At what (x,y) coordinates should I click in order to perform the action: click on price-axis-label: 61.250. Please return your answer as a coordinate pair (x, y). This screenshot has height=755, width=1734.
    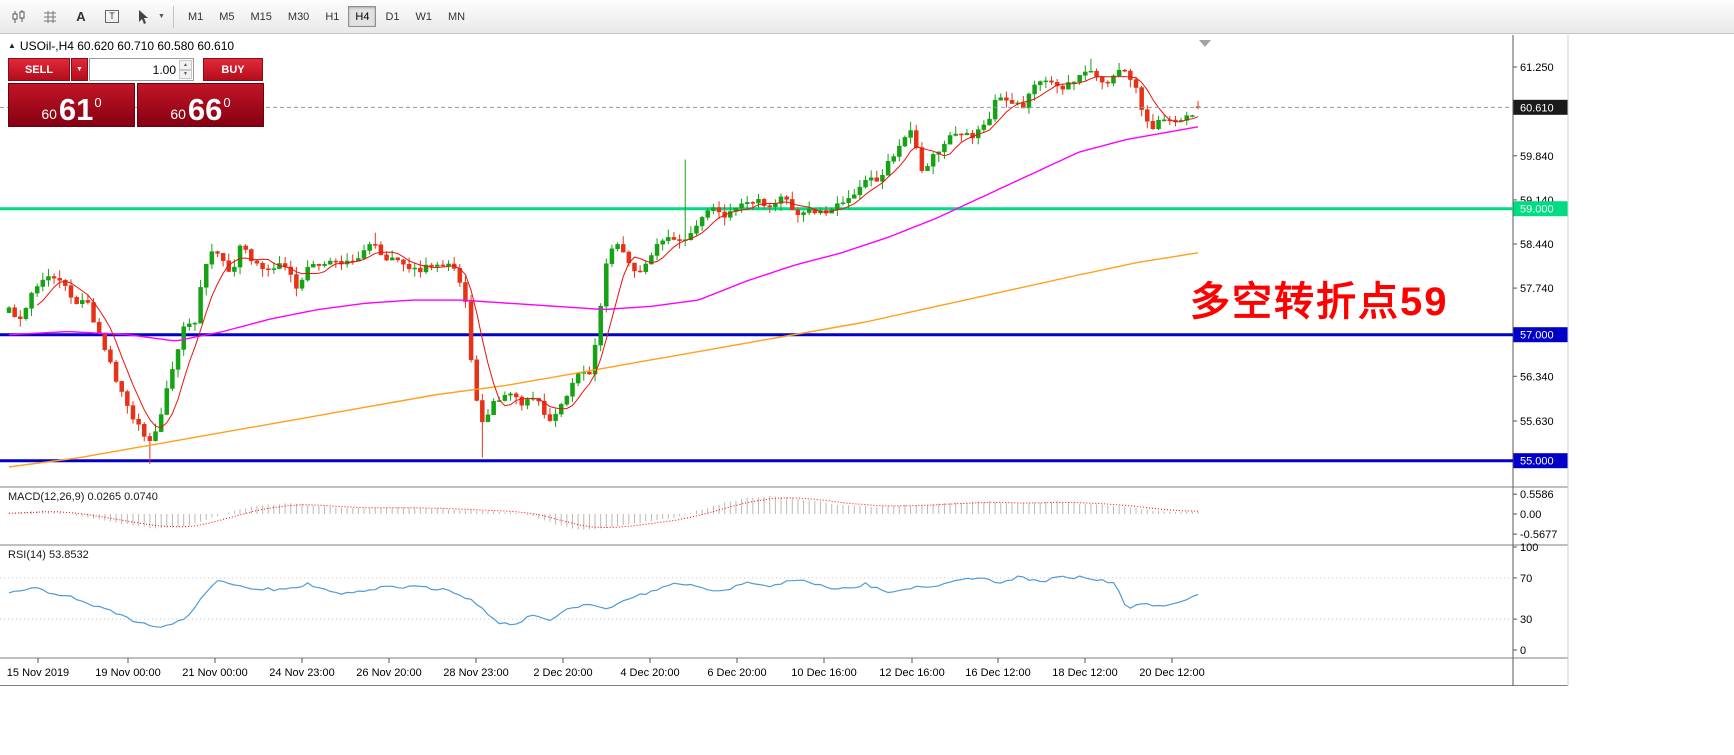
    Looking at the image, I should click on (1537, 68).